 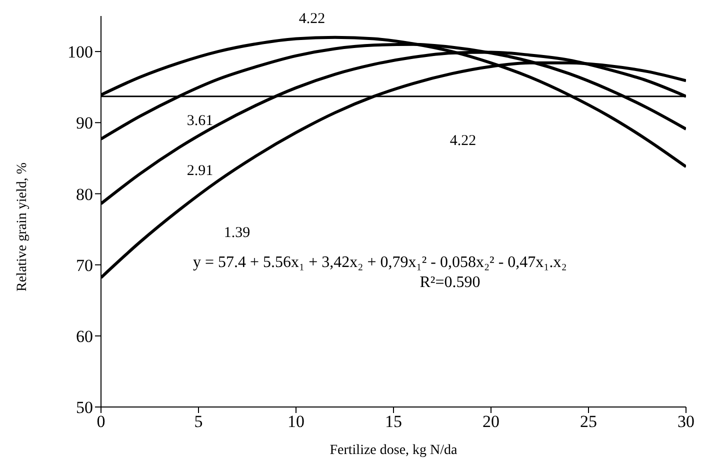 What do you see at coordinates (296, 422) in the screenshot?
I see `x-tick-label: 10` at bounding box center [296, 422].